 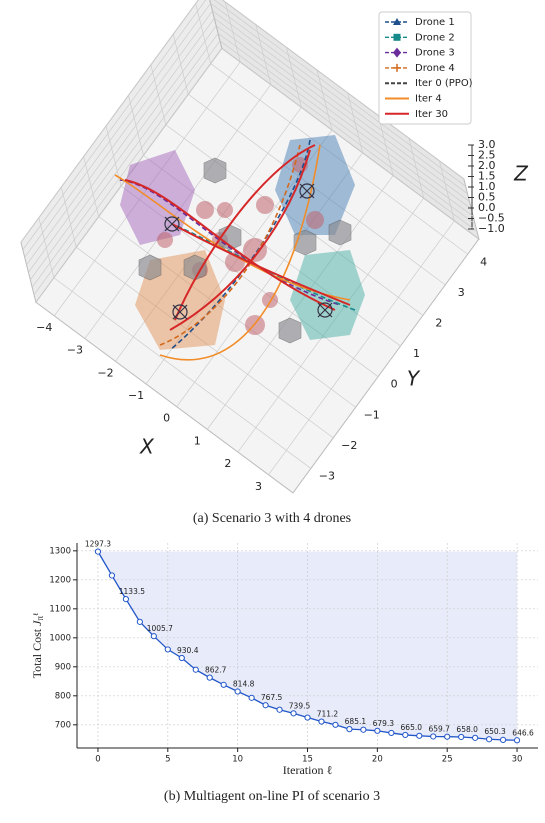 What do you see at coordinates (216, 670) in the screenshot?
I see `value-label: 862.7` at bounding box center [216, 670].